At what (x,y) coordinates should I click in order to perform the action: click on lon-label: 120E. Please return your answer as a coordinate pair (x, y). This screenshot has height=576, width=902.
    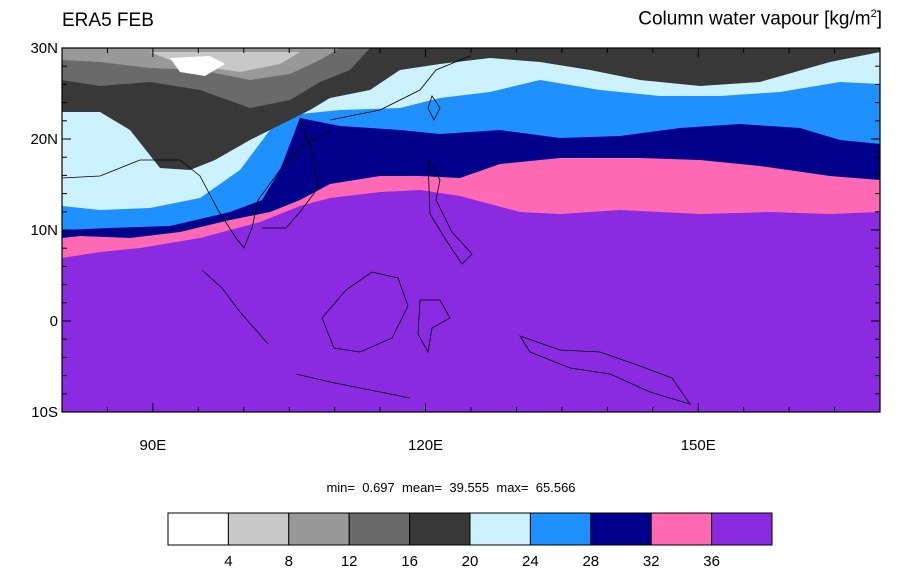
    Looking at the image, I should click on (425, 445).